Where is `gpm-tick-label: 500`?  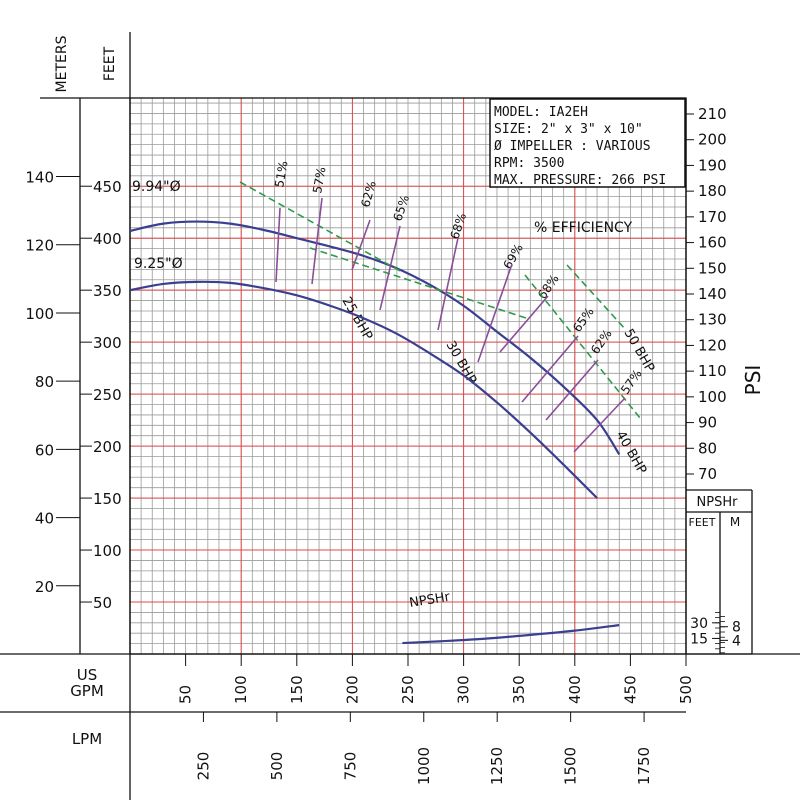
gpm-tick-label: 500 is located at coordinates (686, 689).